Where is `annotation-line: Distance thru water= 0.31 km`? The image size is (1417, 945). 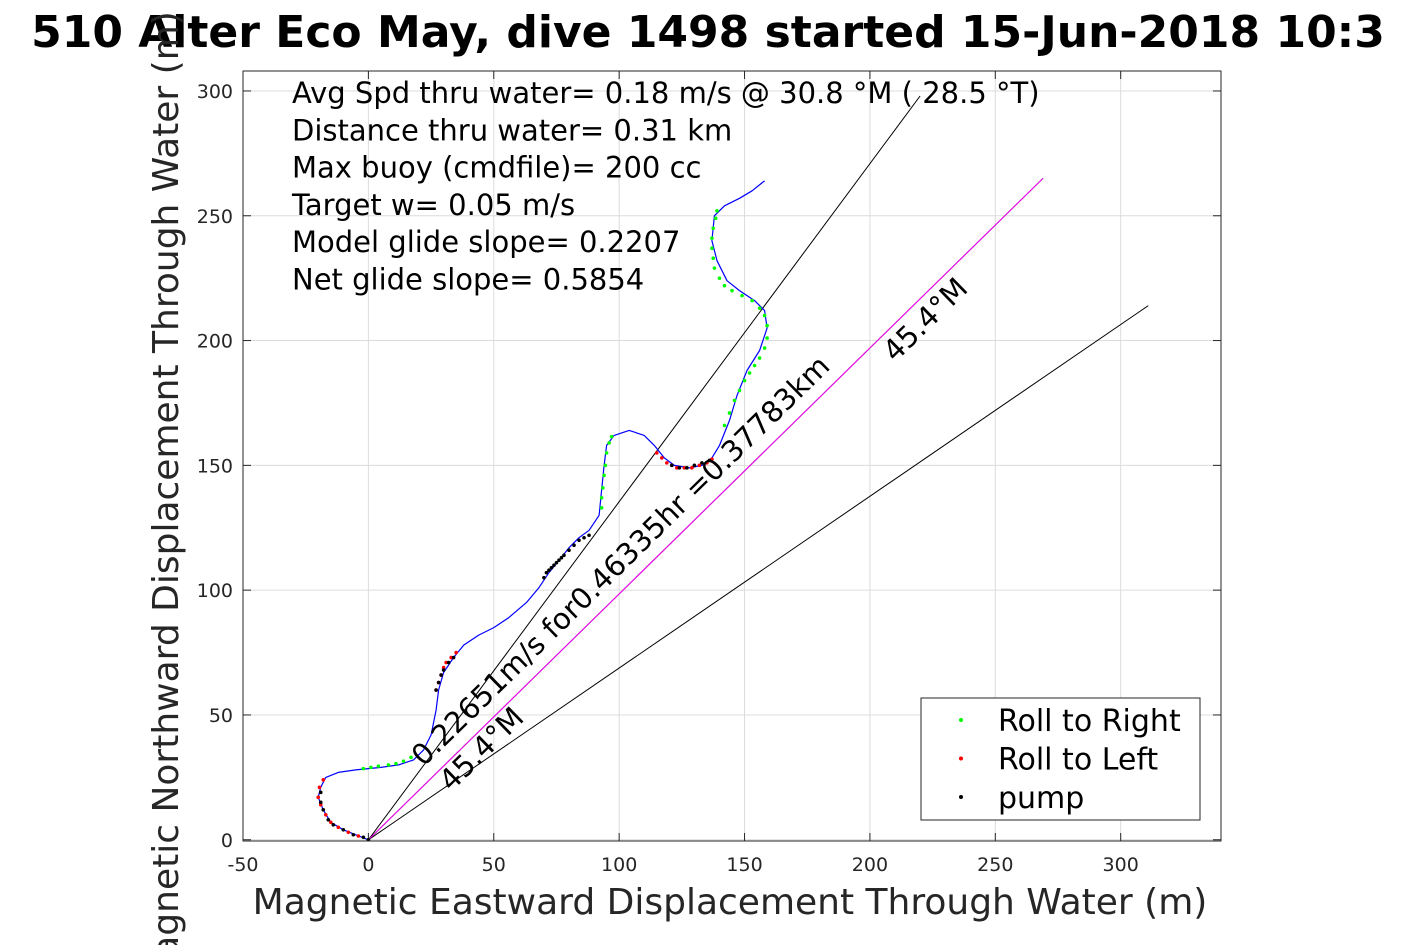
annotation-line: Distance thru water= 0.31 km is located at coordinates (512, 130).